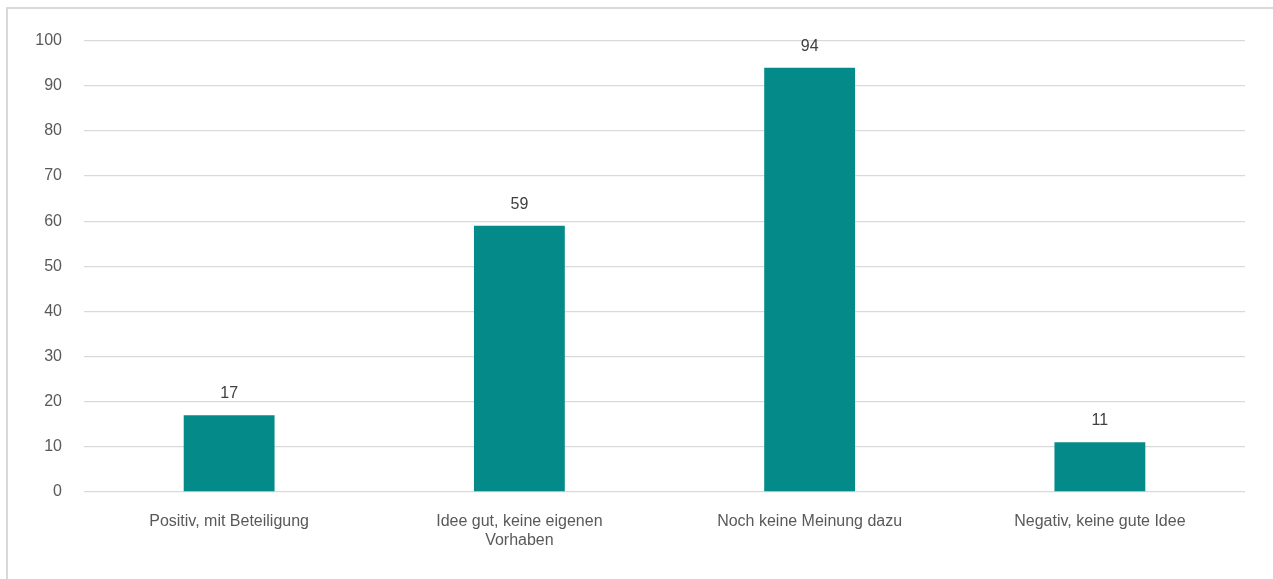 The image size is (1273, 579). What do you see at coordinates (53, 310) in the screenshot?
I see `y-tick-label: 40` at bounding box center [53, 310].